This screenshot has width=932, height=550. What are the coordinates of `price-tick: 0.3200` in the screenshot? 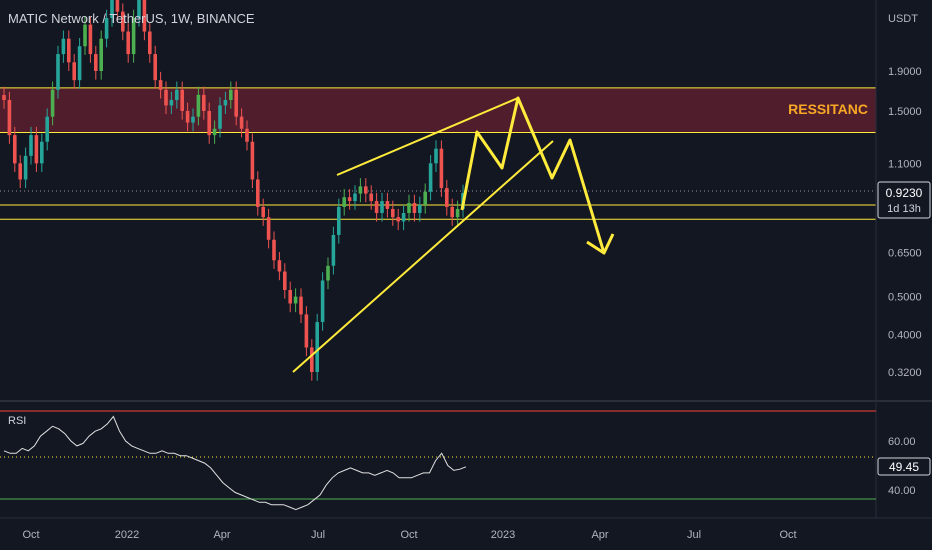 It's located at (905, 373).